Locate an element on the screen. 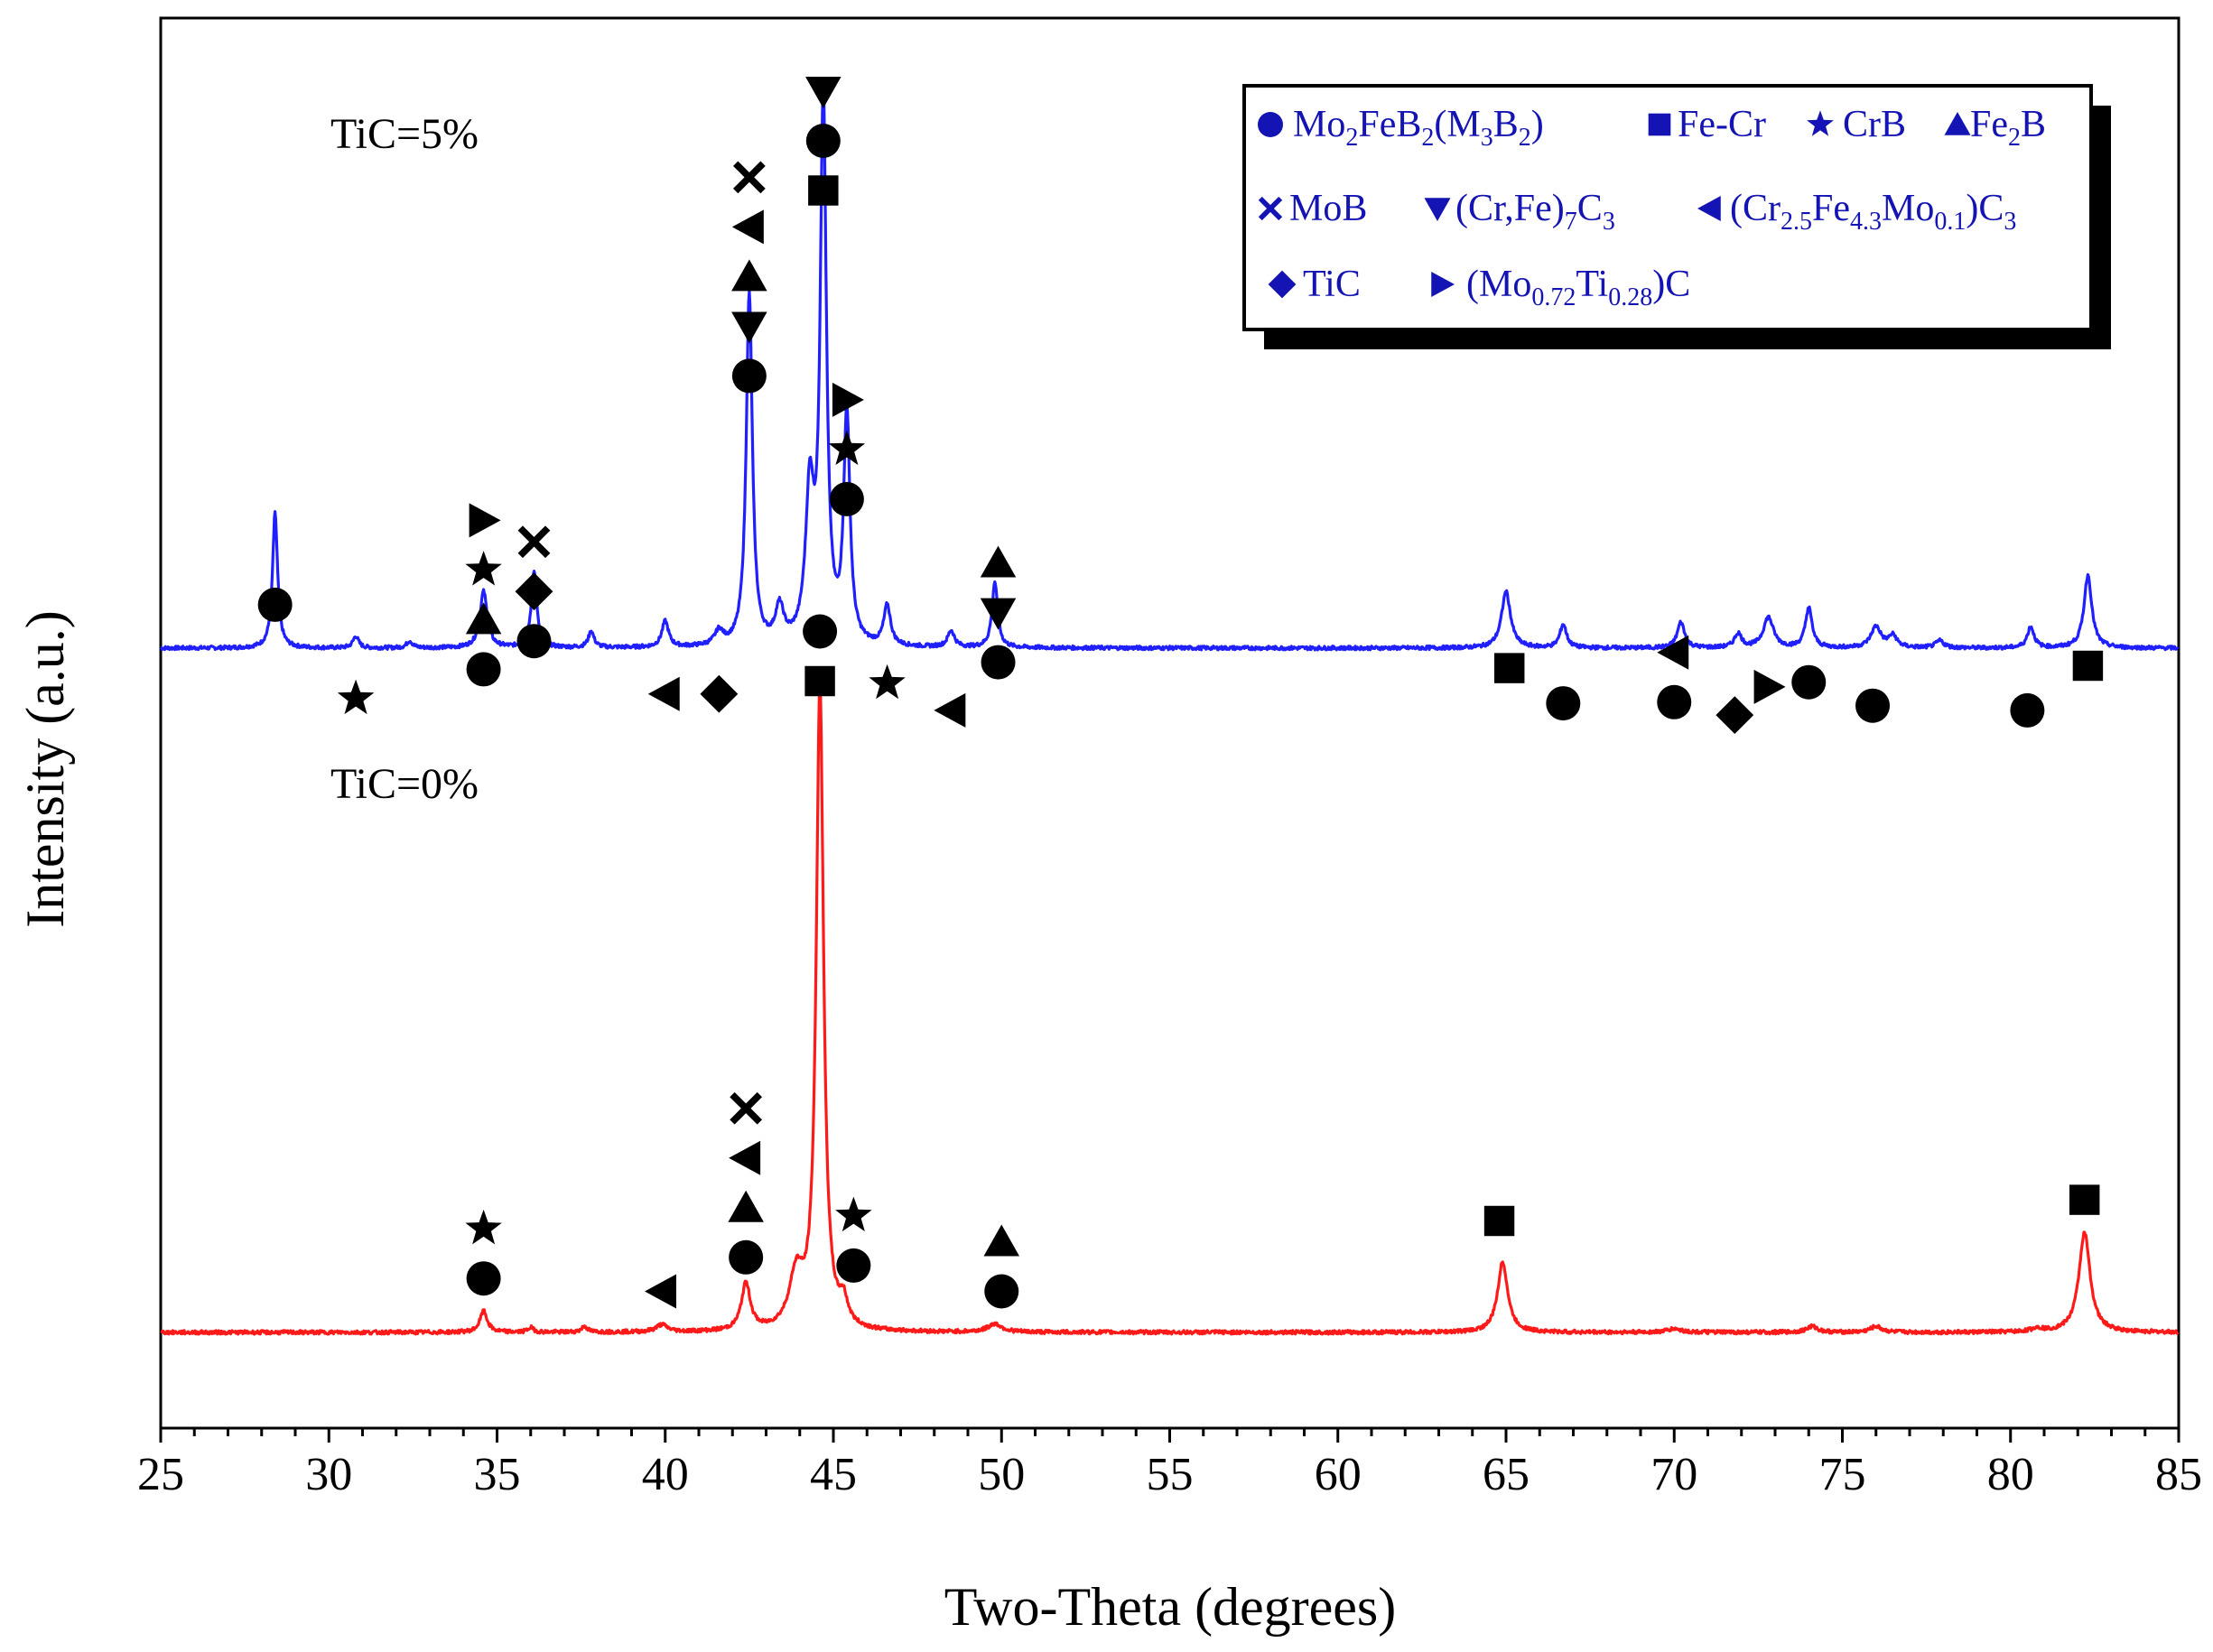  x-tick-label: 65 is located at coordinates (1506, 1474).